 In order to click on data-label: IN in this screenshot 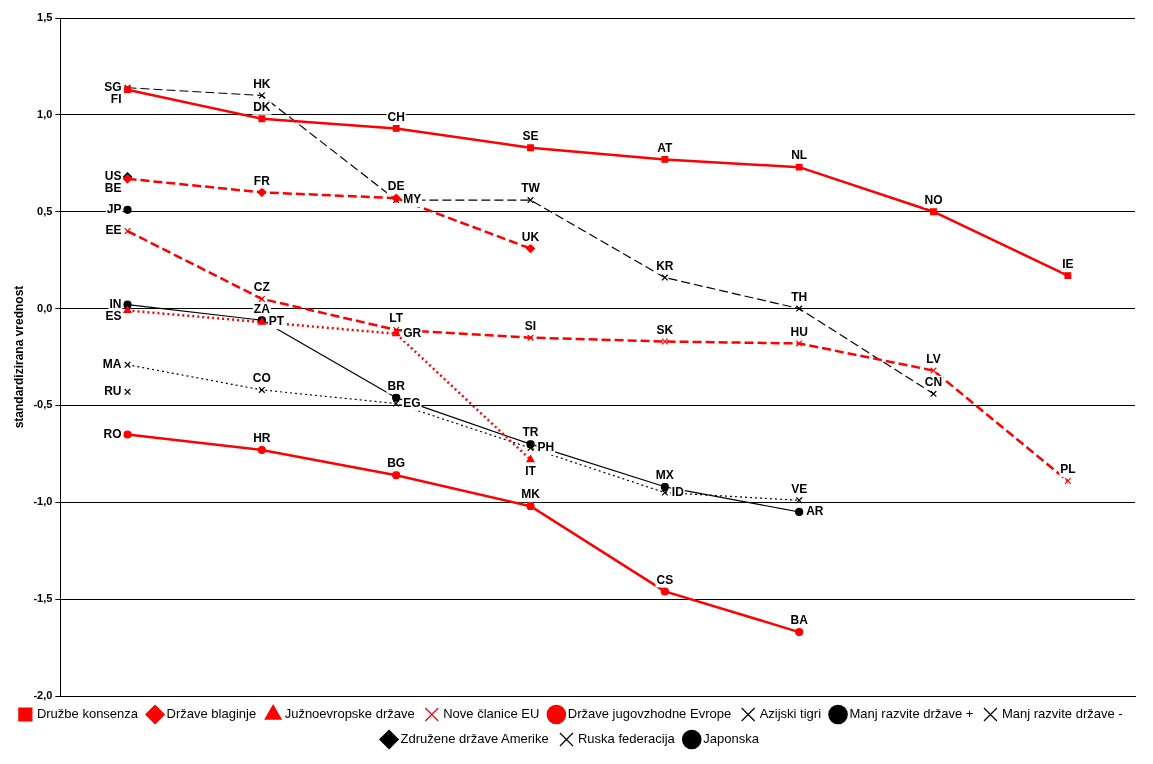, I will do `click(115, 304)`.